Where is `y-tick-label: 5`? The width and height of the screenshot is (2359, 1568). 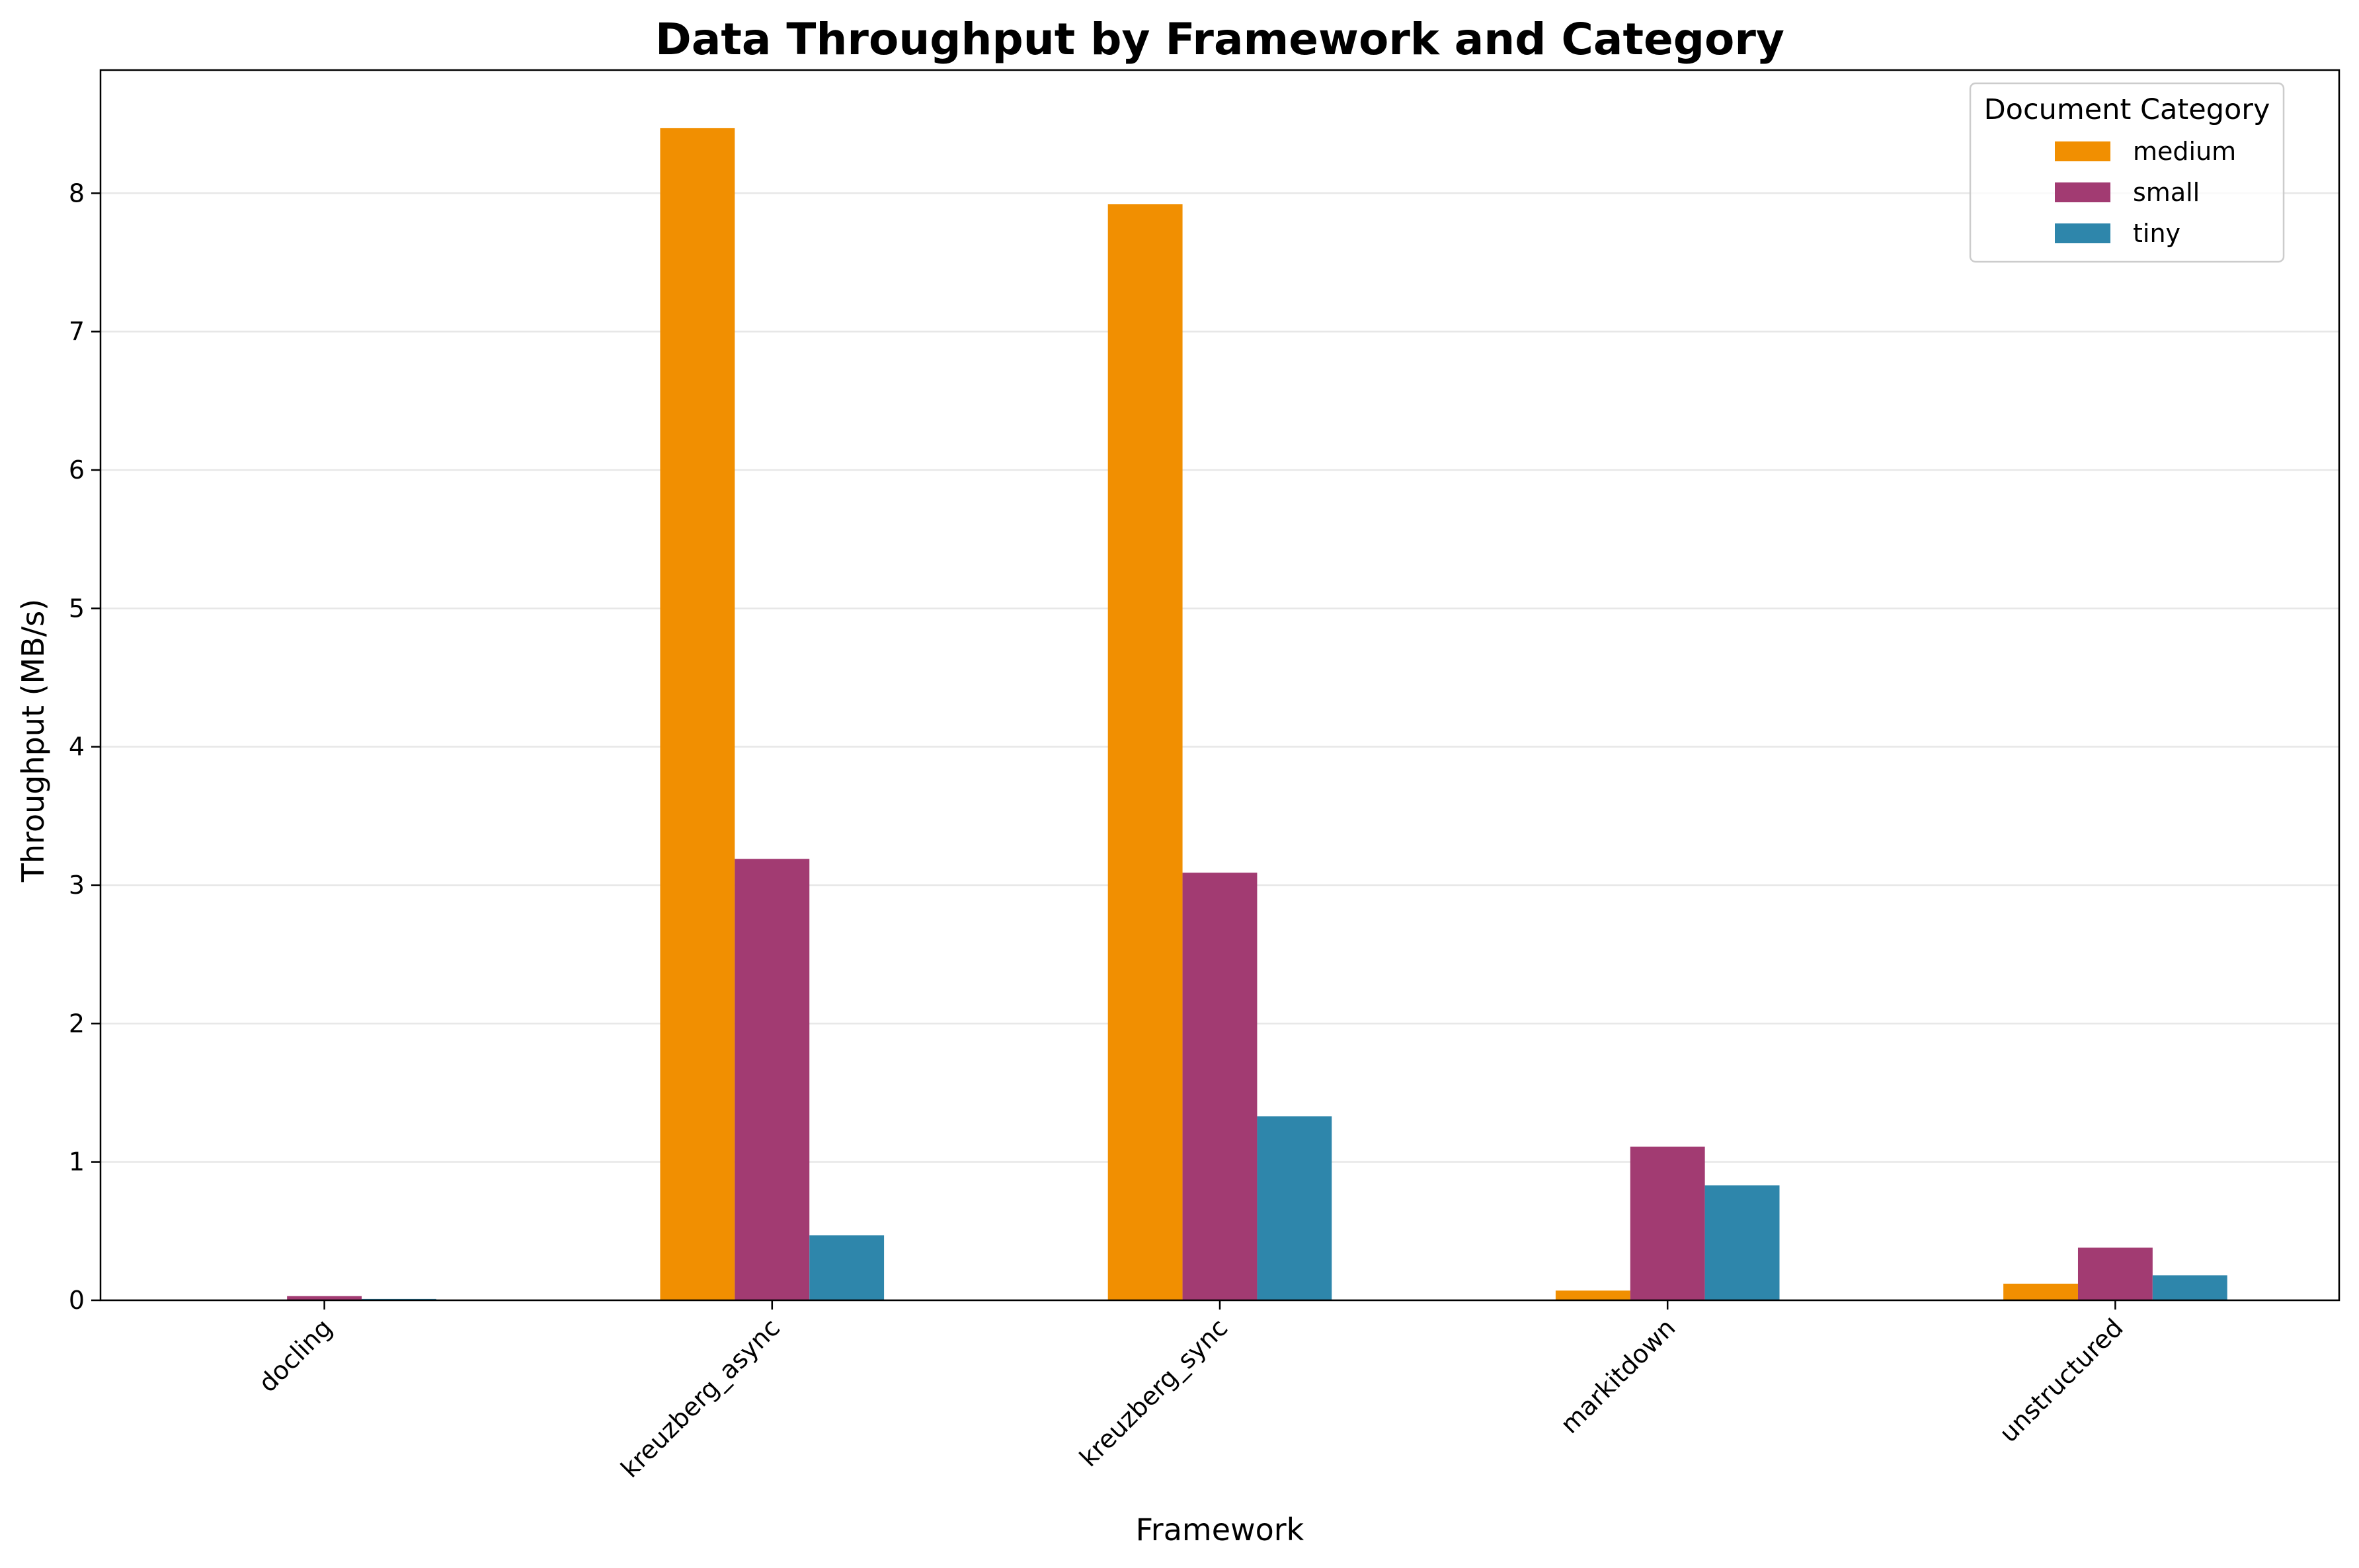 y-tick-label: 5 is located at coordinates (77, 608).